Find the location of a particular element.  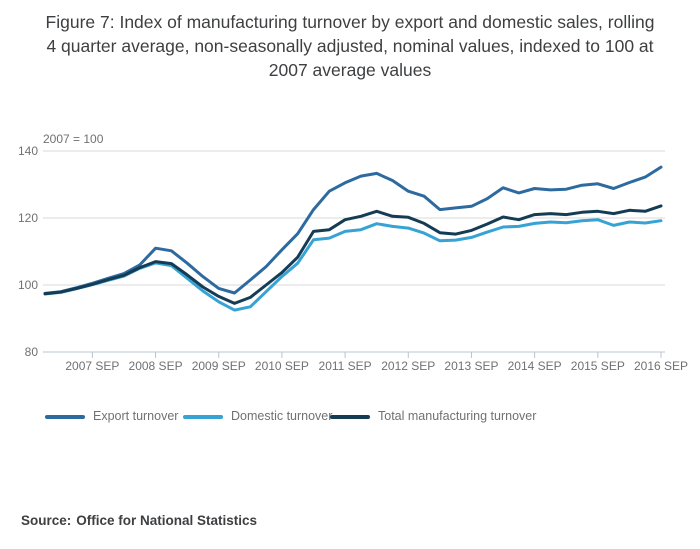

x-tick-label: 2013 SEP is located at coordinates (471, 366).